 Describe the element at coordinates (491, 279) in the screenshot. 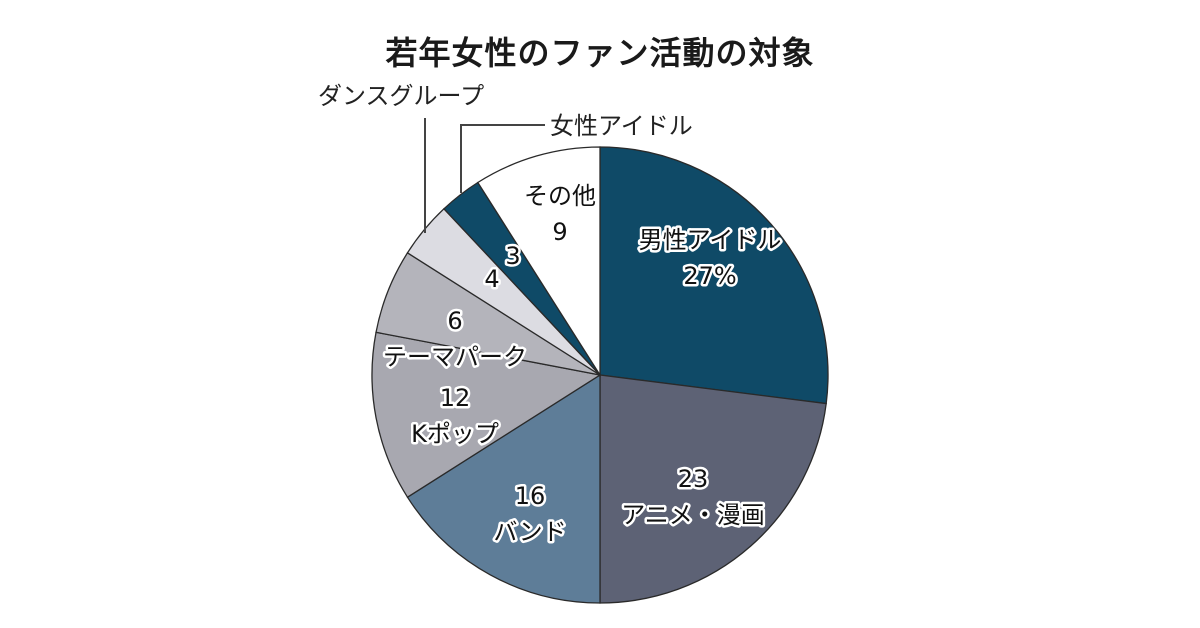

I see `slice-value: 4` at that location.